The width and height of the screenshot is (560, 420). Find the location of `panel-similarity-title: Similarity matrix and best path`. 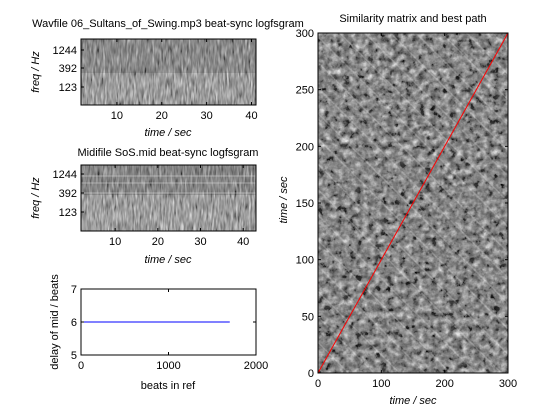

panel-similarity-title: Similarity matrix and best path is located at coordinates (412, 19).